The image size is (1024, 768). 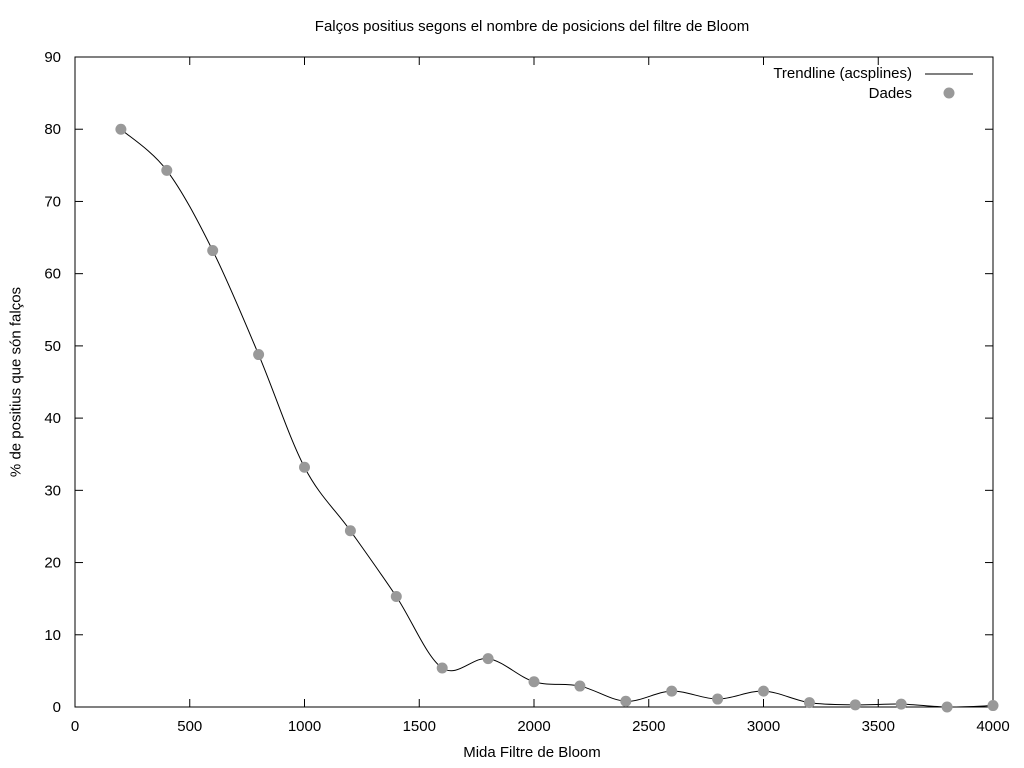 I want to click on x-tick-label: 3000, so click(x=763, y=726).